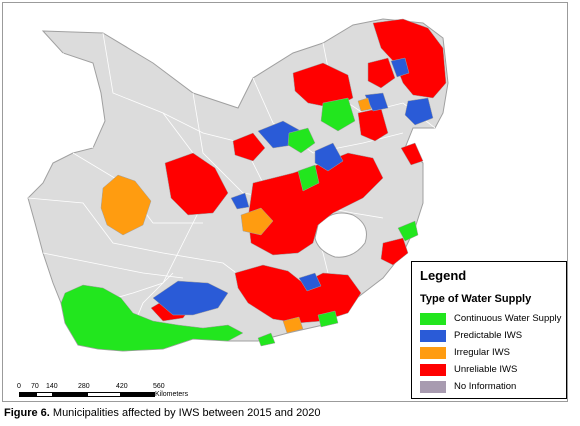 Image resolution: width=580 pixels, height=426 pixels. Describe the element at coordinates (84, 386) in the screenshot. I see `scale-tick-label: 280` at that location.